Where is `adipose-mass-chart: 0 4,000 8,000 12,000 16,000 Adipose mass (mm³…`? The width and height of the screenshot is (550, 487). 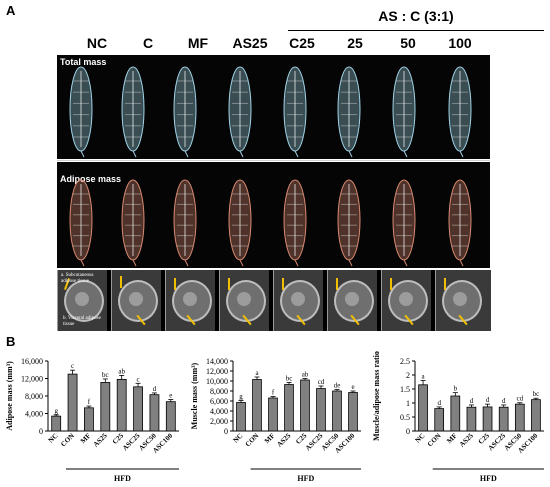
adipose-mass-chart: 0 4,000 8,000 12,000 16,000 Adipose mass (mm³… is located at coordinates (92, 420).